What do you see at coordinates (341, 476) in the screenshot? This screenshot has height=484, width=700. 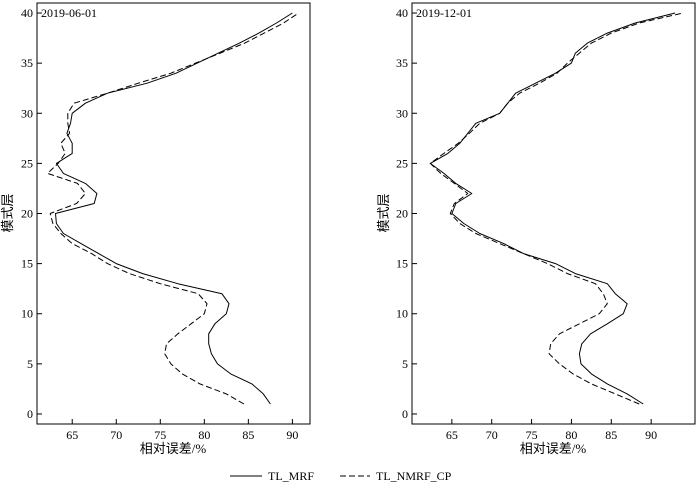 I see `legend: TL_MRF TL_NMRF_CP` at bounding box center [341, 476].